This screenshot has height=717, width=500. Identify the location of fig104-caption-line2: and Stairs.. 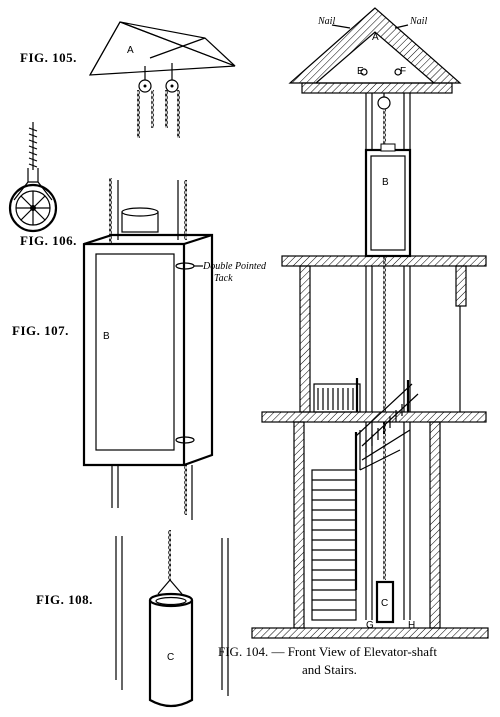
(329, 669).